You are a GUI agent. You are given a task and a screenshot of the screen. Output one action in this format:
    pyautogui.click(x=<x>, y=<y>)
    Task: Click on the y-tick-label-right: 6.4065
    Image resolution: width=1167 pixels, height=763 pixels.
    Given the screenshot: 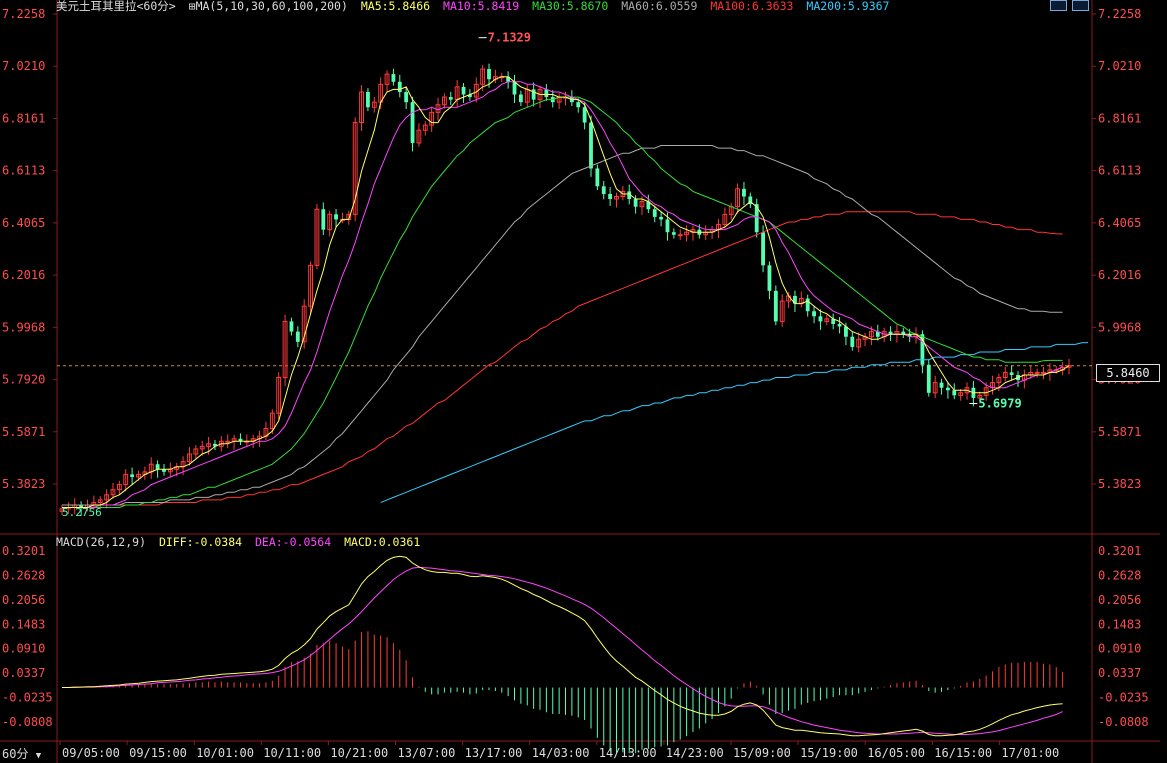 What is the action you would take?
    pyautogui.click(x=1119, y=223)
    